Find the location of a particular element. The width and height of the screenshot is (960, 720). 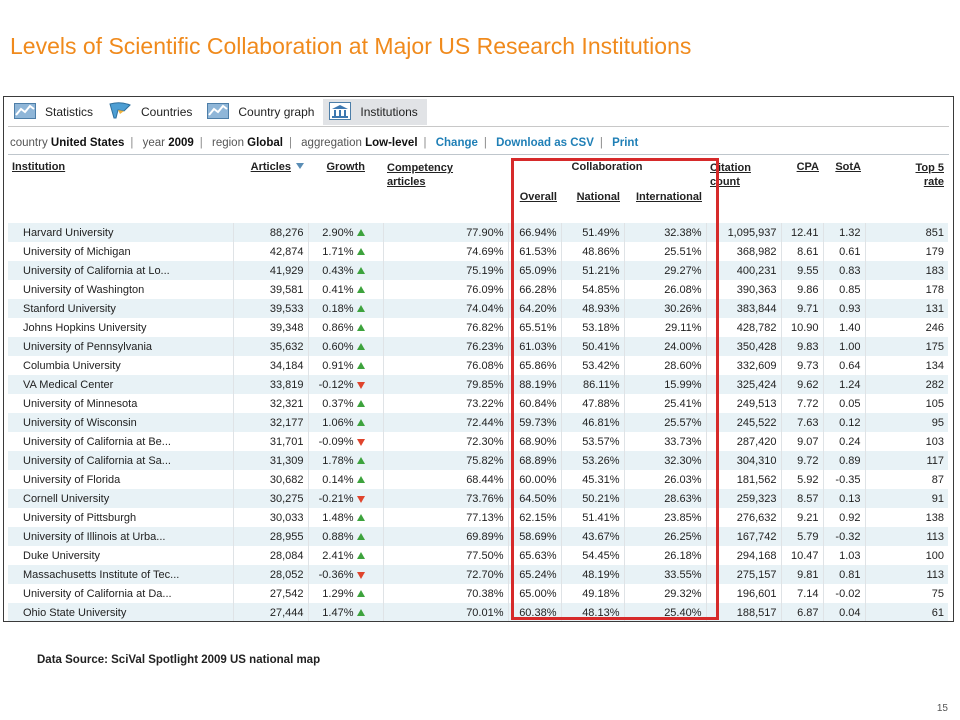

cell-international: 32.38% is located at coordinates (665, 232).